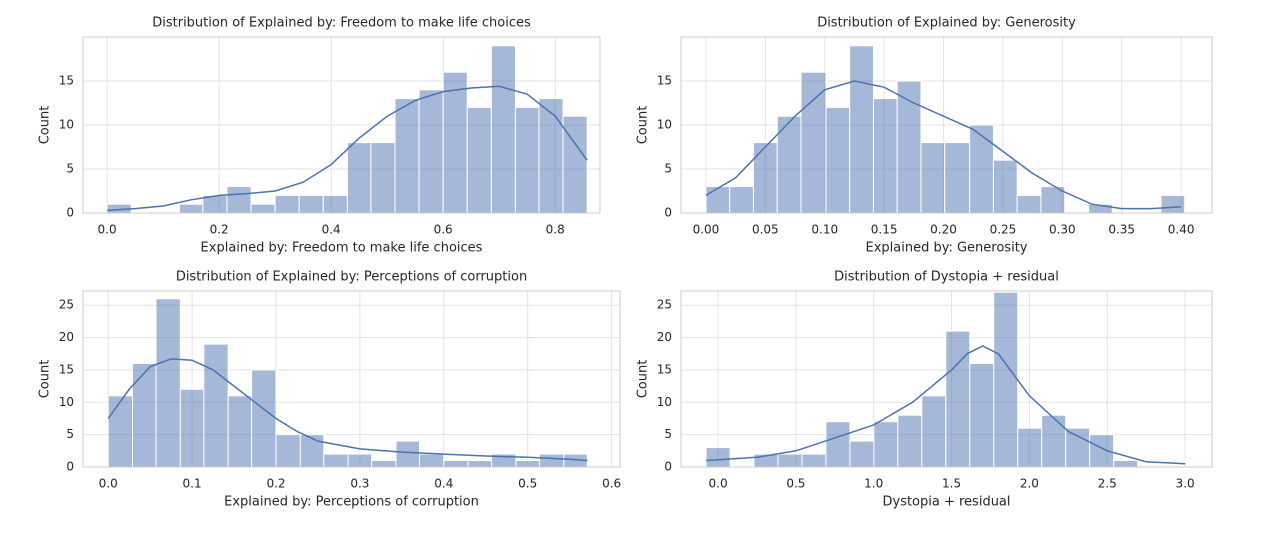 The image size is (1281, 533). I want to click on x-tick-label: 0.35, so click(1121, 230).